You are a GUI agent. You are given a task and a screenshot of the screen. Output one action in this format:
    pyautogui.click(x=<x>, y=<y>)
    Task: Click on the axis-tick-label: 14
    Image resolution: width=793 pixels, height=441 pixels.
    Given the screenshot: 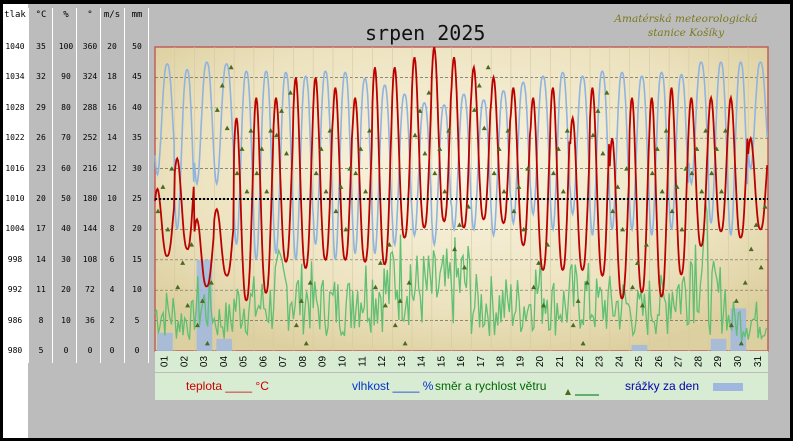 What is the action you would take?
    pyautogui.click(x=41, y=259)
    